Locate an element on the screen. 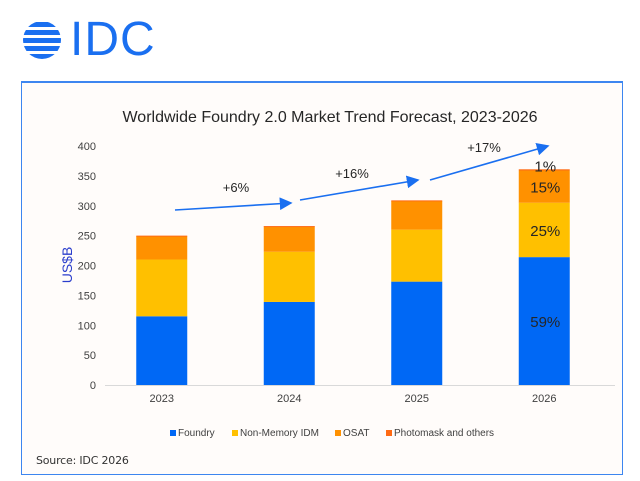 The image size is (640, 481). data-label: 15% is located at coordinates (545, 188).